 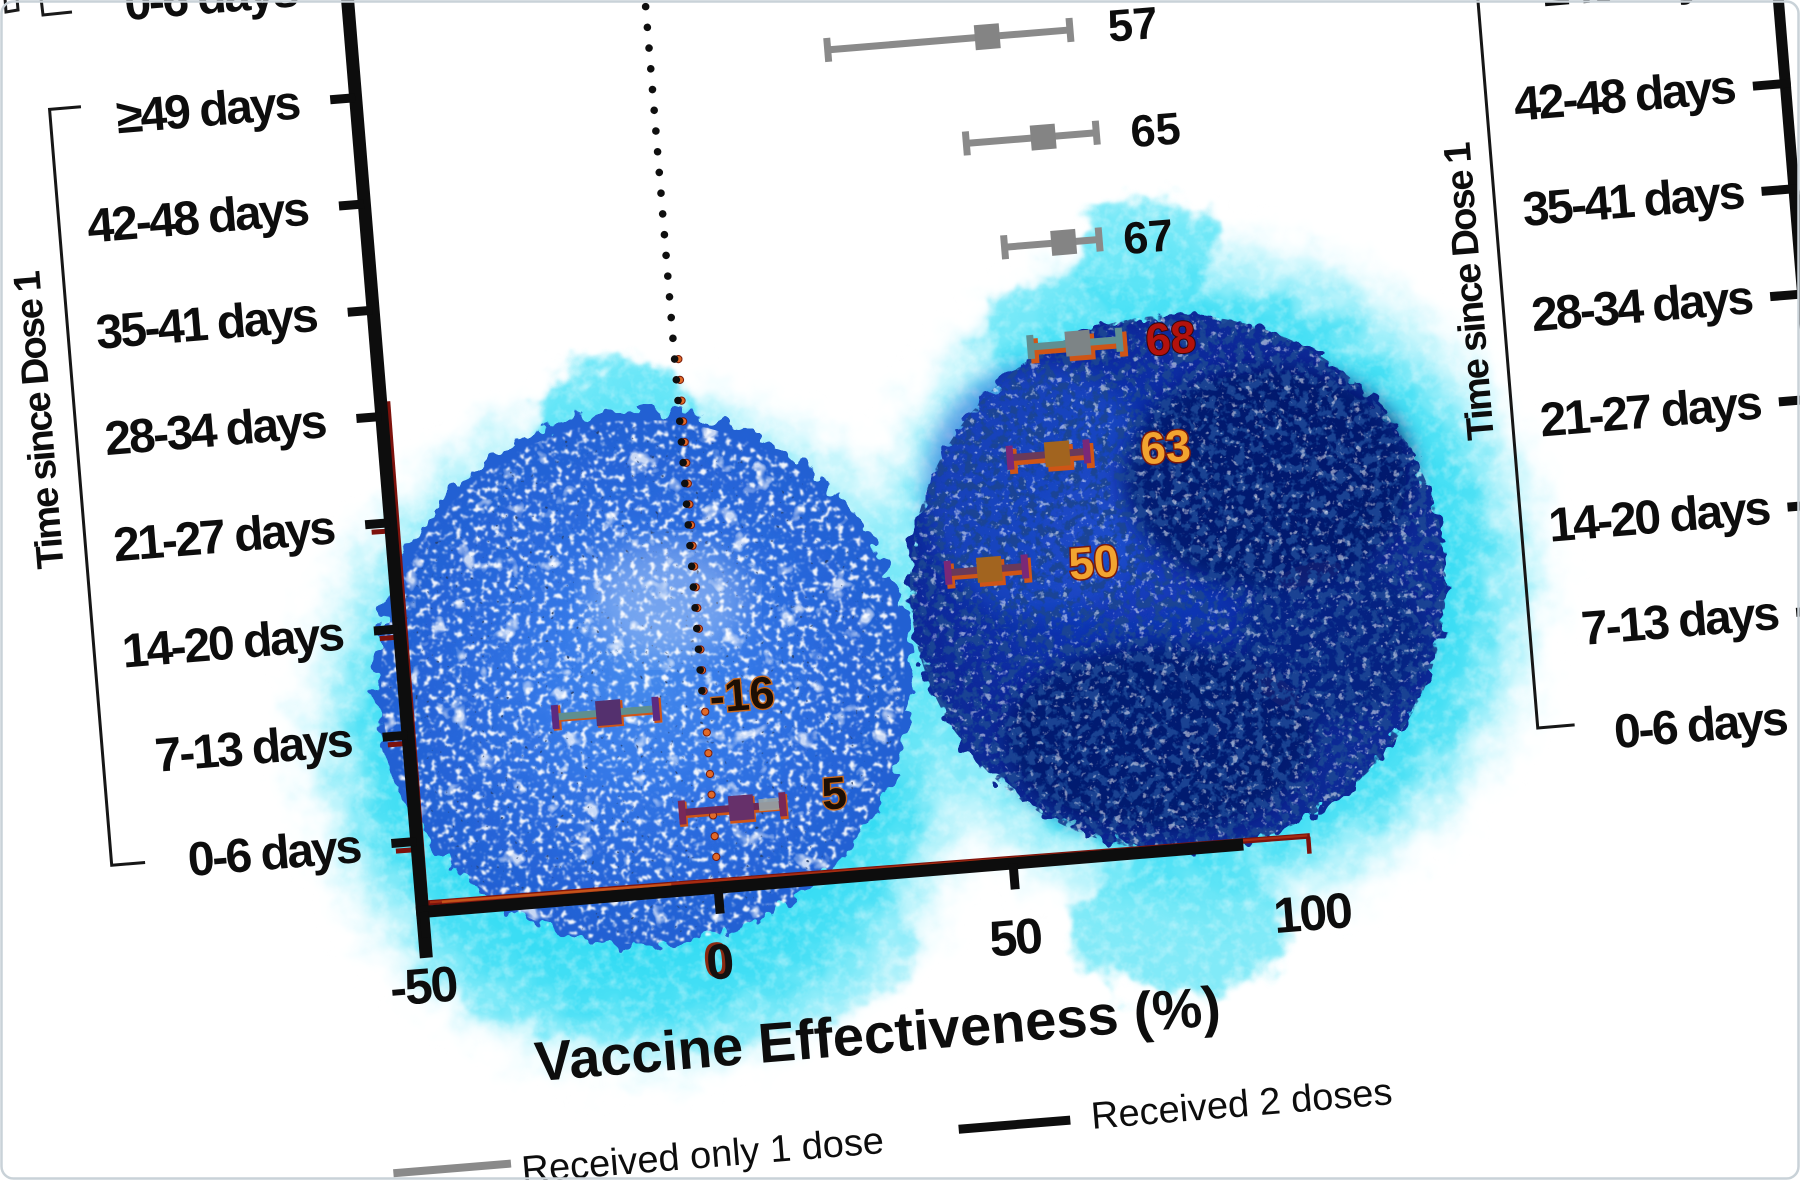 What do you see at coordinates (1312, 913) in the screenshot?
I see `svg-text: 100` at bounding box center [1312, 913].